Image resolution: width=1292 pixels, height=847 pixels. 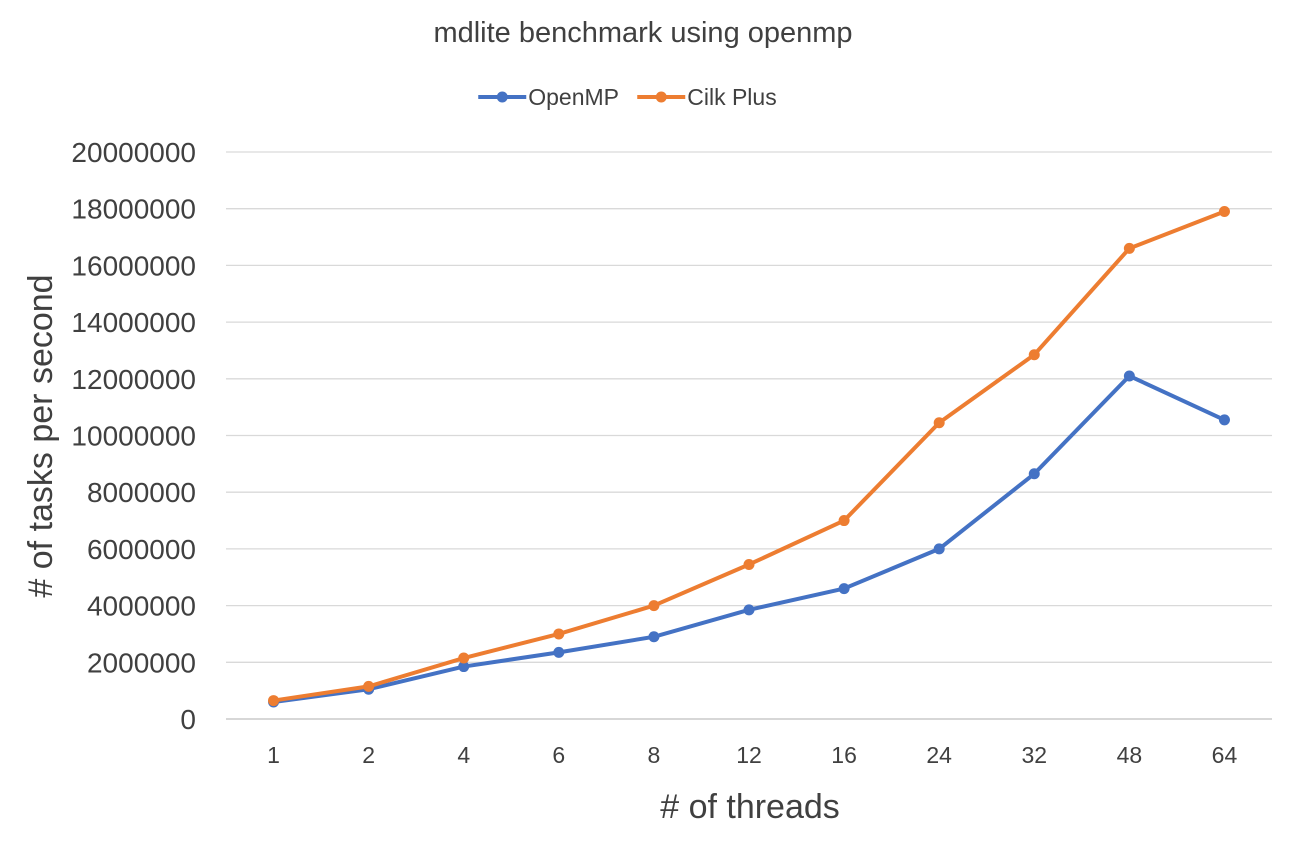 I want to click on legend-label-cilk-plus: Cilk Plus, so click(x=731, y=97).